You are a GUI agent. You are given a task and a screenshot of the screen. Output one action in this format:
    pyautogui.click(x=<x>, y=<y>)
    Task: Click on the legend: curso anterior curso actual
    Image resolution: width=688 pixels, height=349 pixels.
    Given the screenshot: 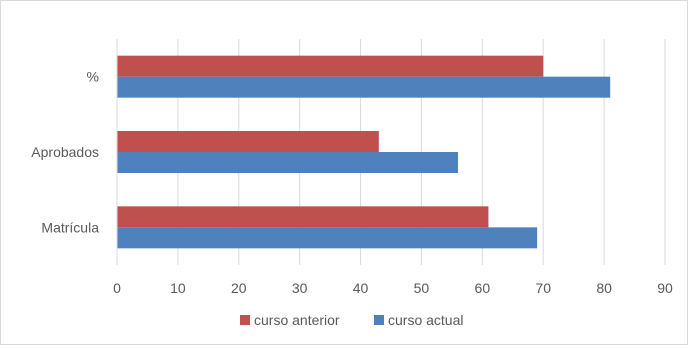 What is the action you would take?
    pyautogui.click(x=351, y=320)
    